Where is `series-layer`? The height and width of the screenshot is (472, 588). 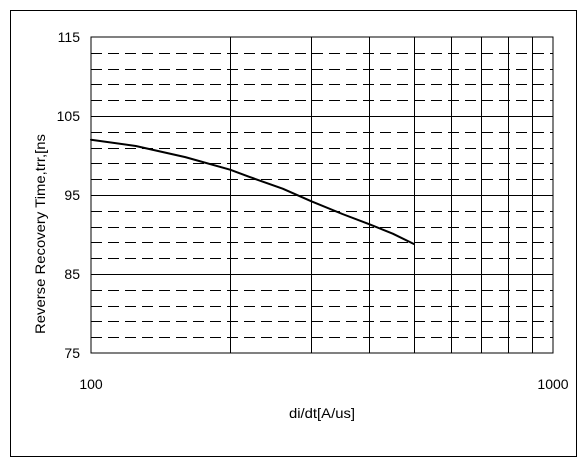 series-layer is located at coordinates (252, 191).